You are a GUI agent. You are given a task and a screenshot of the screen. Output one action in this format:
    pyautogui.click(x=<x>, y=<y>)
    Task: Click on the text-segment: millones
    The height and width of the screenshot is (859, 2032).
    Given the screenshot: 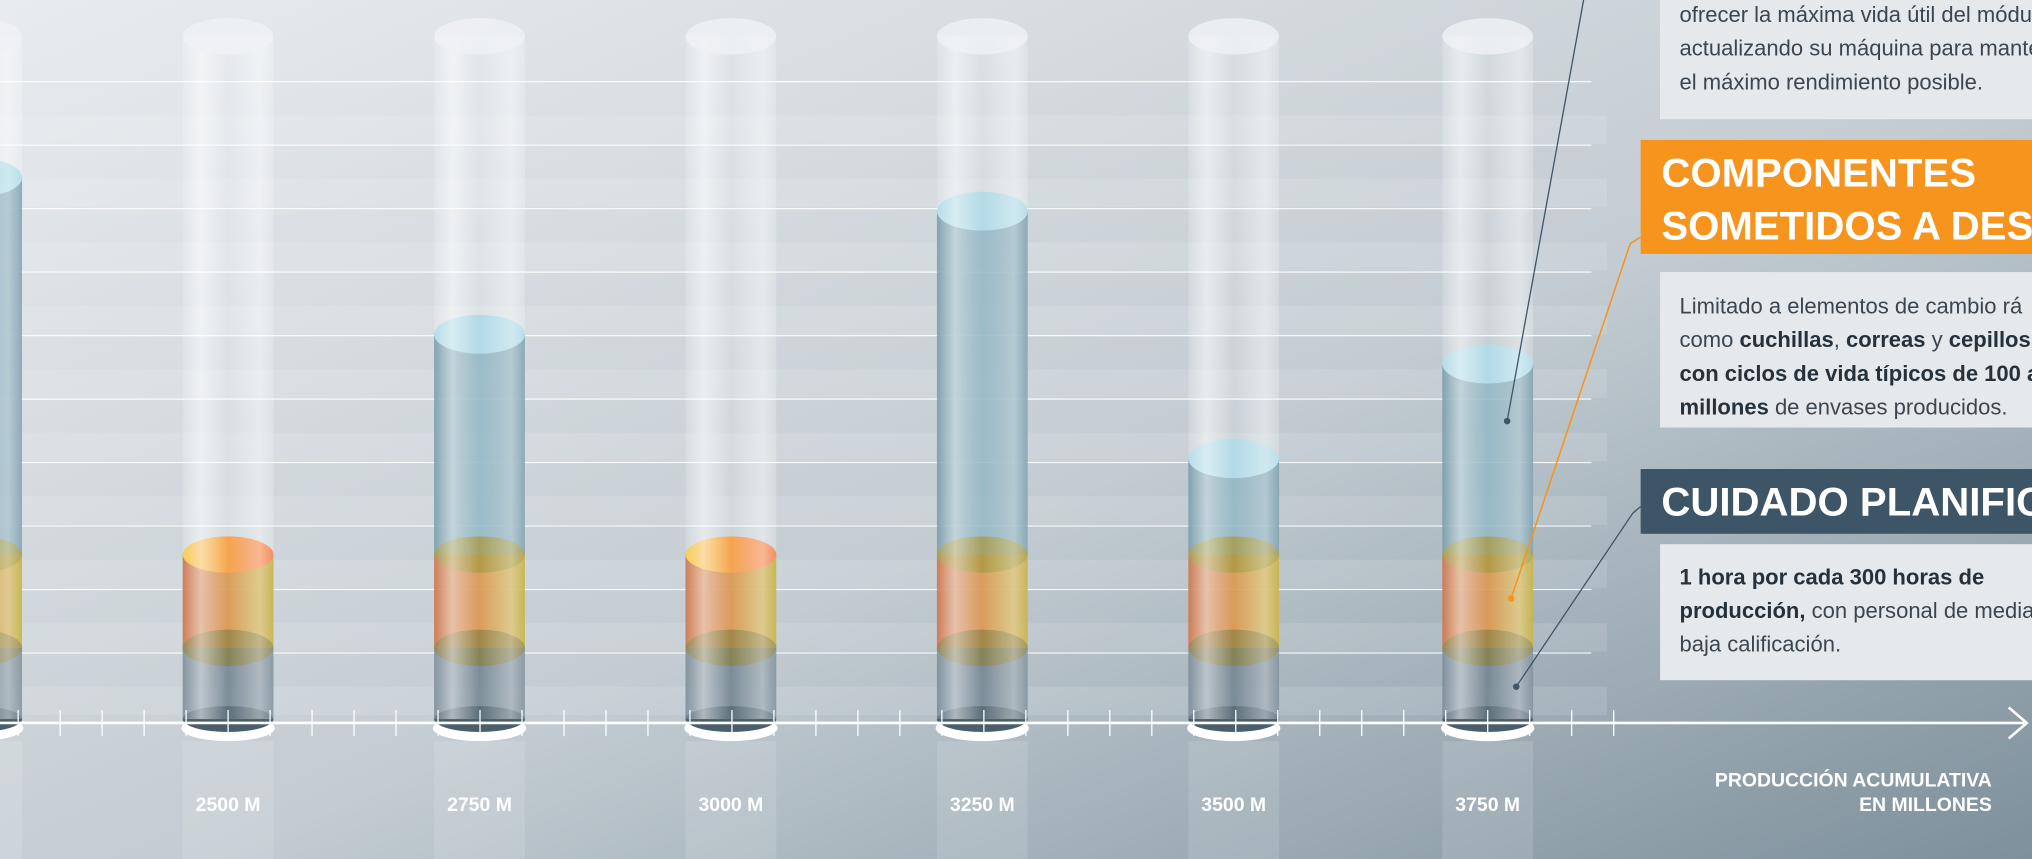 What is the action you would take?
    pyautogui.click(x=1724, y=407)
    